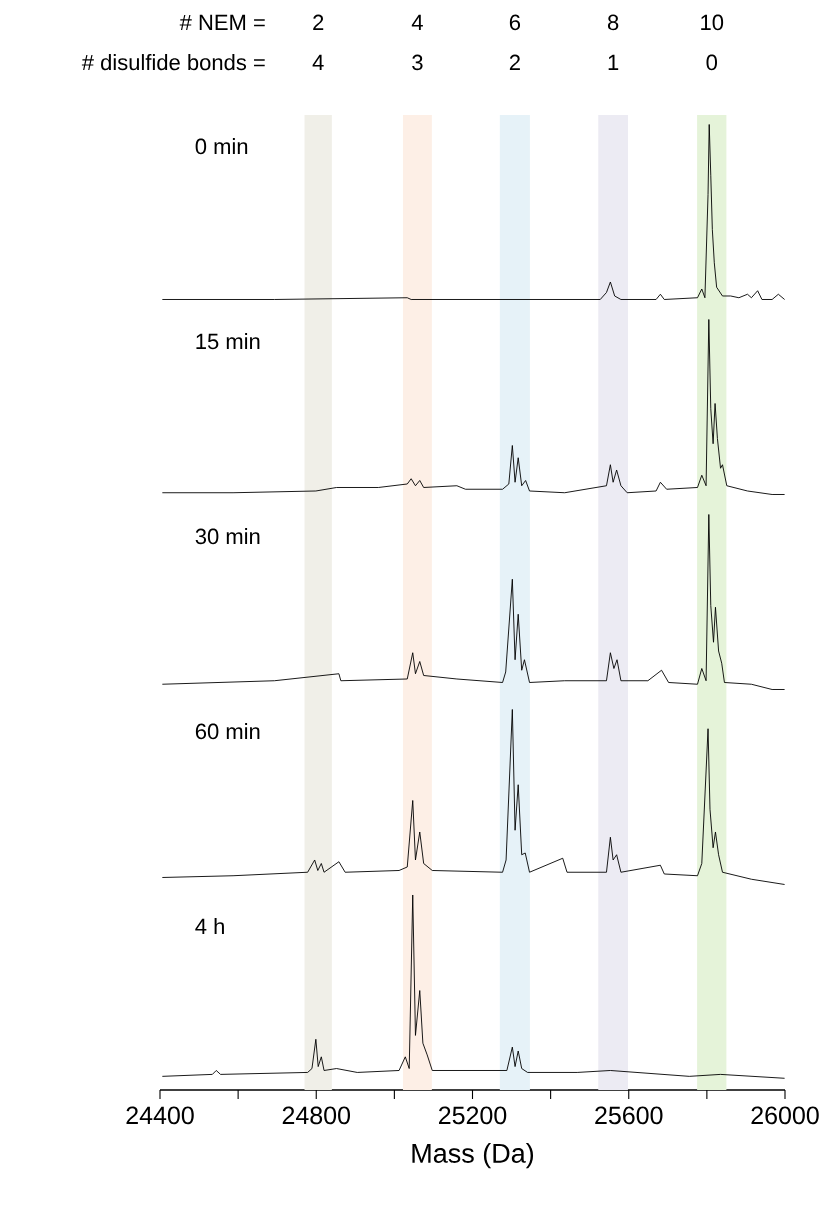 This screenshot has width=840, height=1213. I want to click on x-tick-label: 25200, so click(472, 1115).